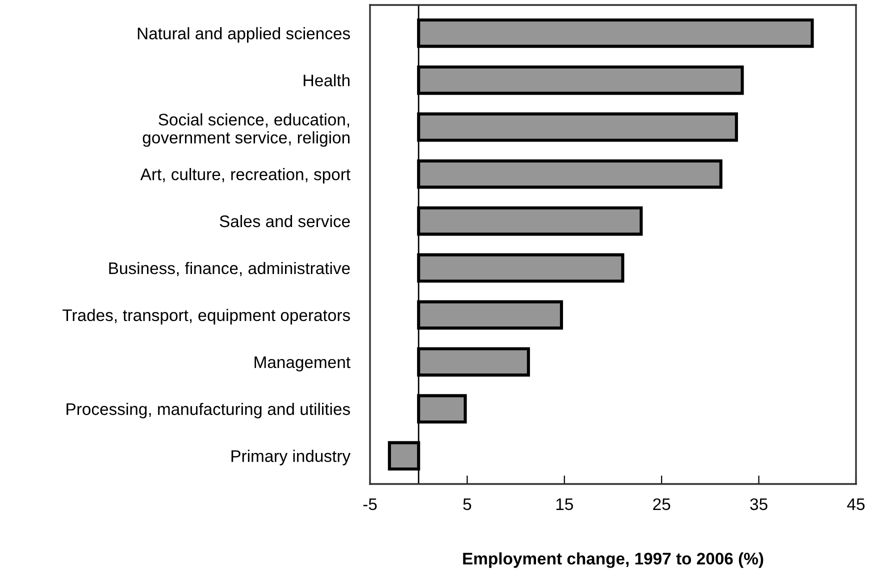  I want to click on y-tick-label: Trades, transport, equipment operators, so click(206, 316).